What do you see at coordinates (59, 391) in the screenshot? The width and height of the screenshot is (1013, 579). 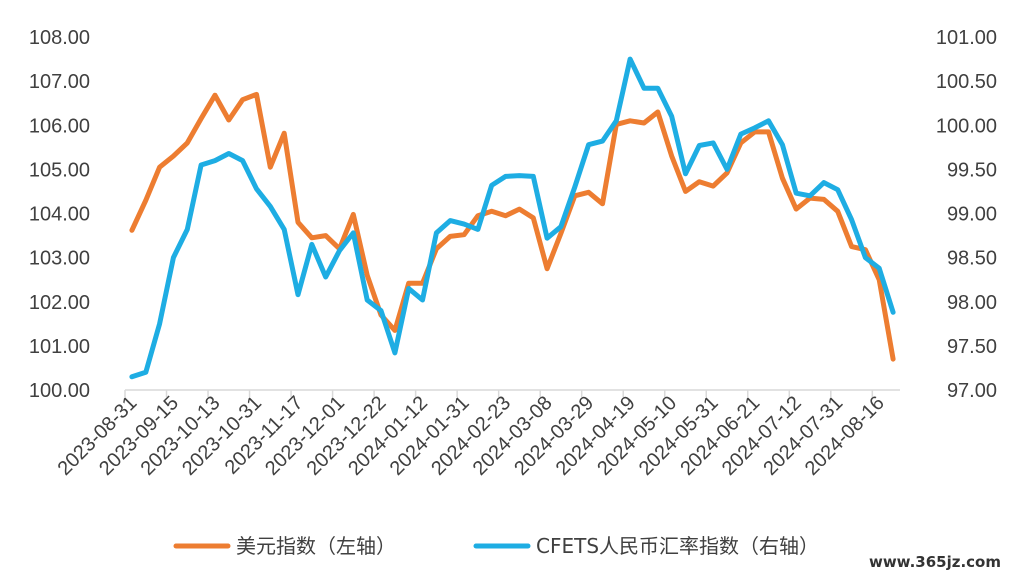 I see `left-y-tick-label: 100.00` at bounding box center [59, 391].